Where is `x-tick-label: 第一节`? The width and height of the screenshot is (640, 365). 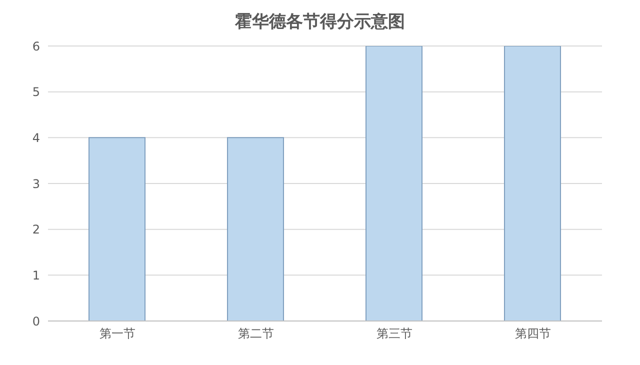
x-tick-label: 第一节 is located at coordinates (117, 333).